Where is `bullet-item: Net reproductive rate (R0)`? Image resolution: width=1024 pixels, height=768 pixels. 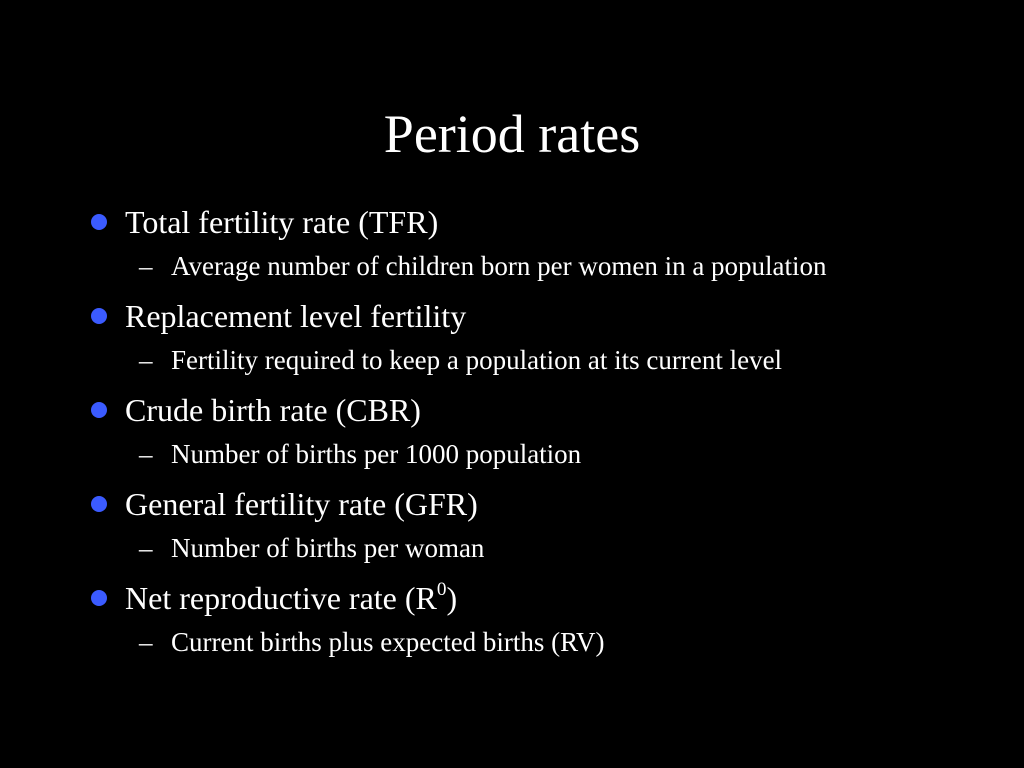
bullet-item: Net reproductive rate (R0) is located at coordinates (498, 598).